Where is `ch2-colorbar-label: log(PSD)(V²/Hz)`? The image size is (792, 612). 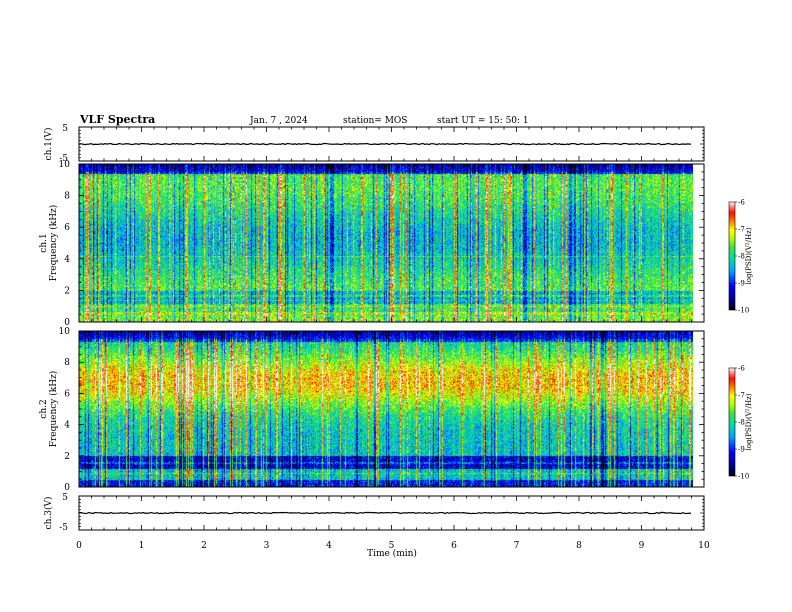
ch2-colorbar-label: log(PSD)(V²/Hz) is located at coordinates (749, 421).